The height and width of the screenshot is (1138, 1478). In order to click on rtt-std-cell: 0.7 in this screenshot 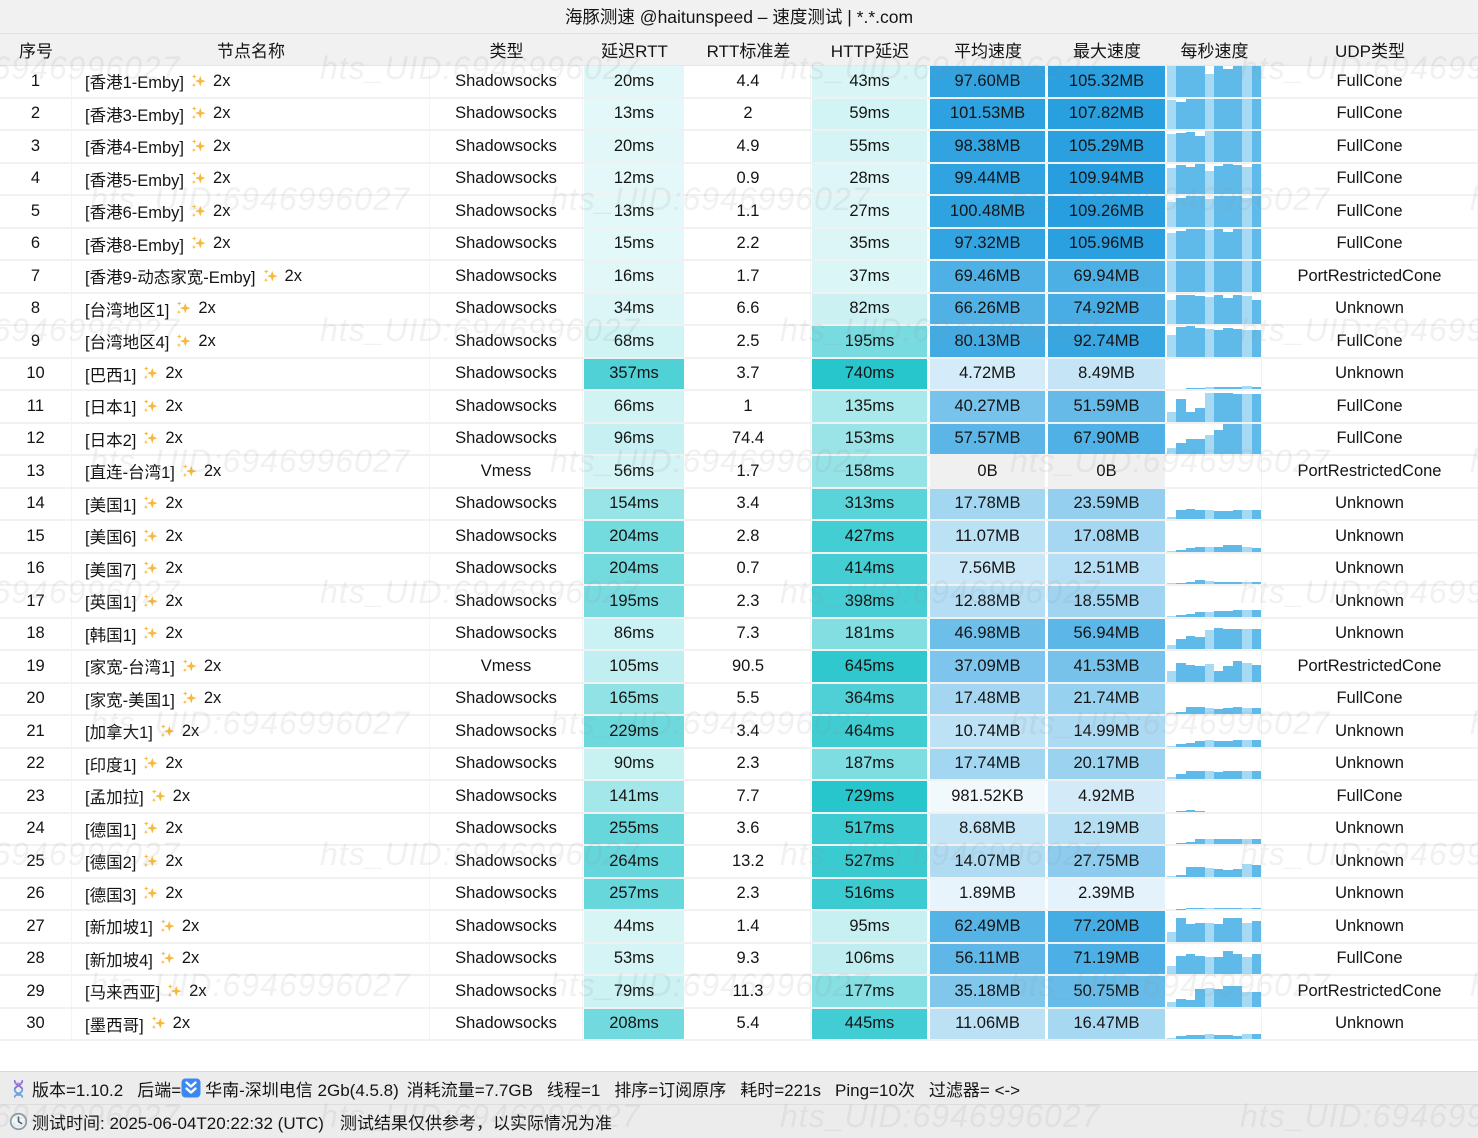, I will do `click(748, 568)`.